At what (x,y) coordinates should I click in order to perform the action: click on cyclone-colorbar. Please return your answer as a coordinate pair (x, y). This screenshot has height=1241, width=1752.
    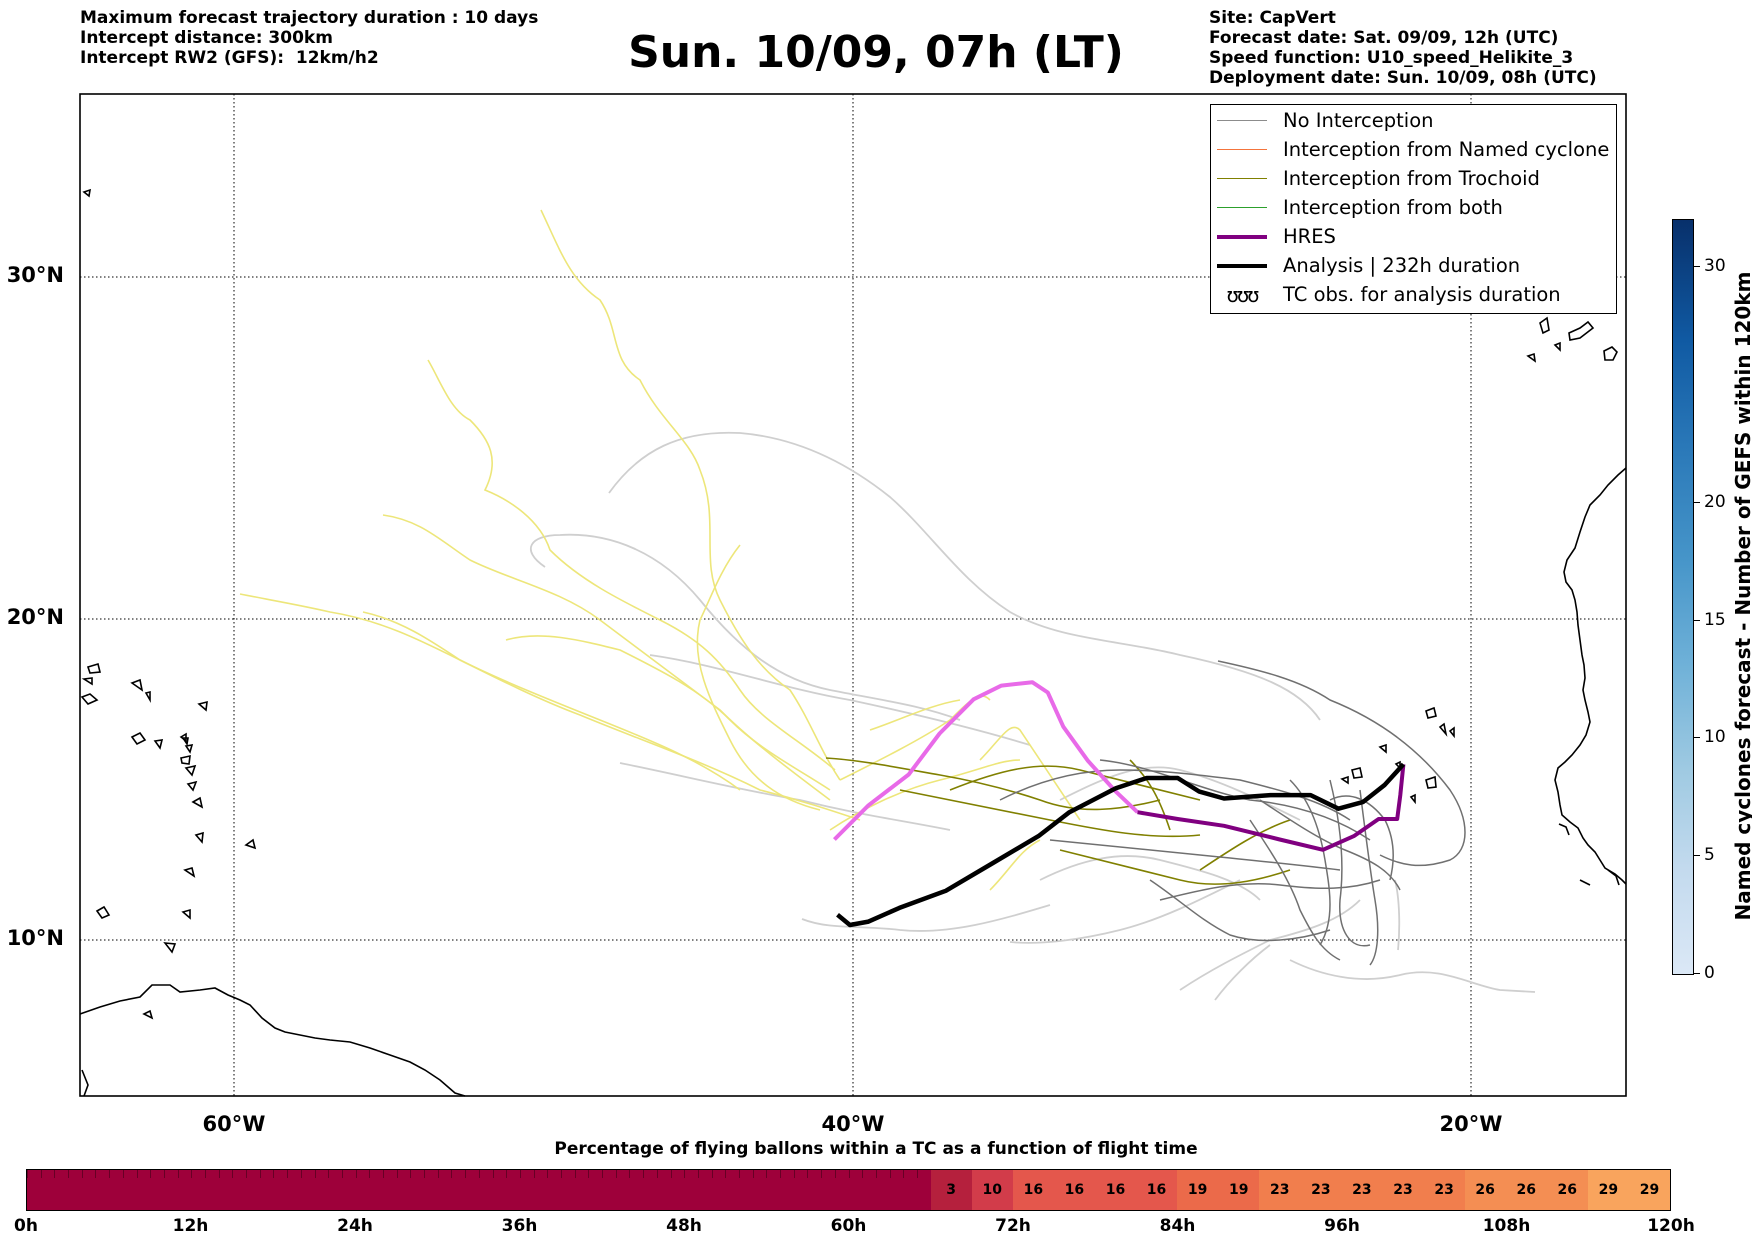
    Looking at the image, I should click on (1683, 597).